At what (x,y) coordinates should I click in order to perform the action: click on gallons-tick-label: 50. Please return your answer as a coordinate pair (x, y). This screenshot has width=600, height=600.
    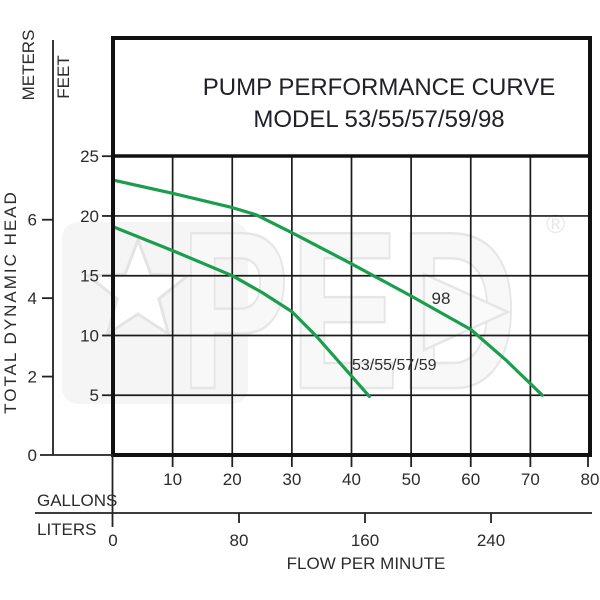
    Looking at the image, I should click on (411, 479).